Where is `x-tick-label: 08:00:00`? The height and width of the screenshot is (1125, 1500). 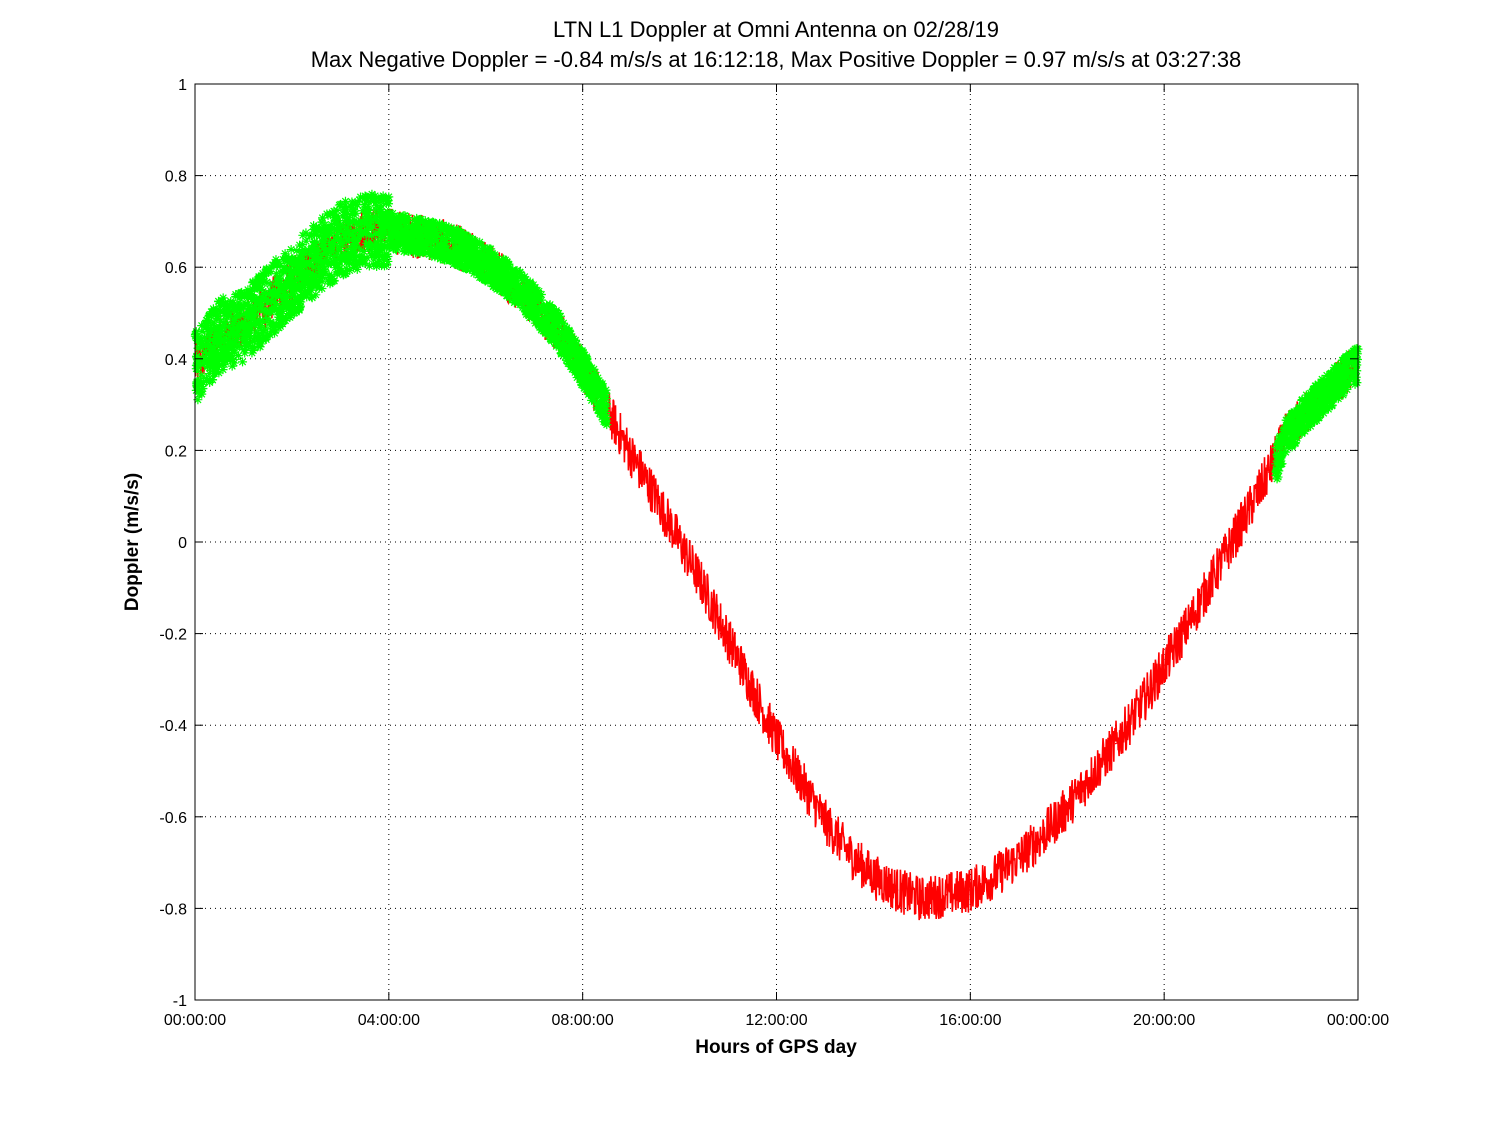
x-tick-label: 08:00:00 is located at coordinates (583, 1020).